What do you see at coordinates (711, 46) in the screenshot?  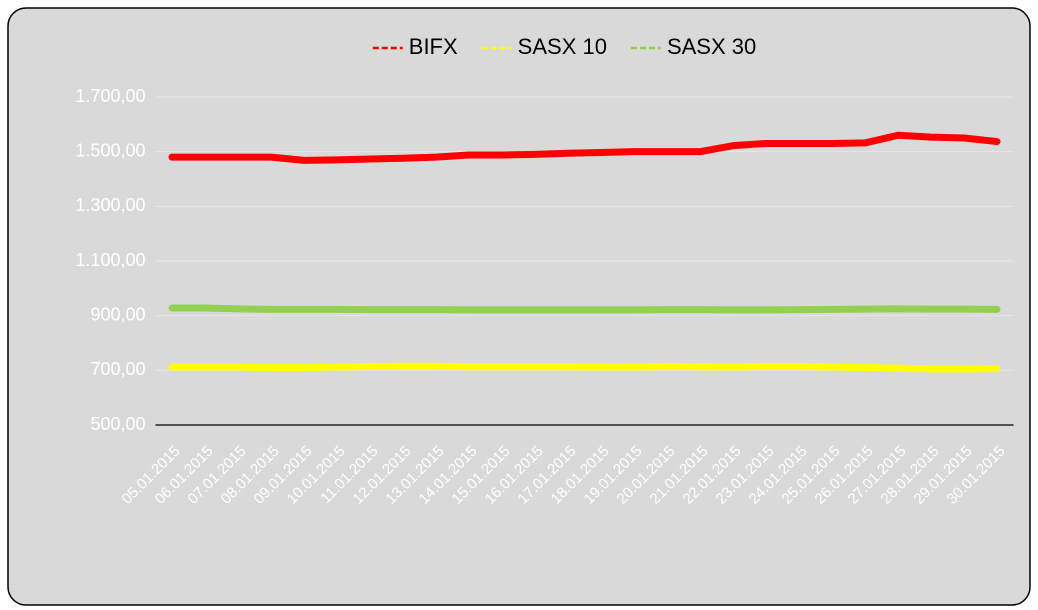 I see `legend-label: SASX 30` at bounding box center [711, 46].